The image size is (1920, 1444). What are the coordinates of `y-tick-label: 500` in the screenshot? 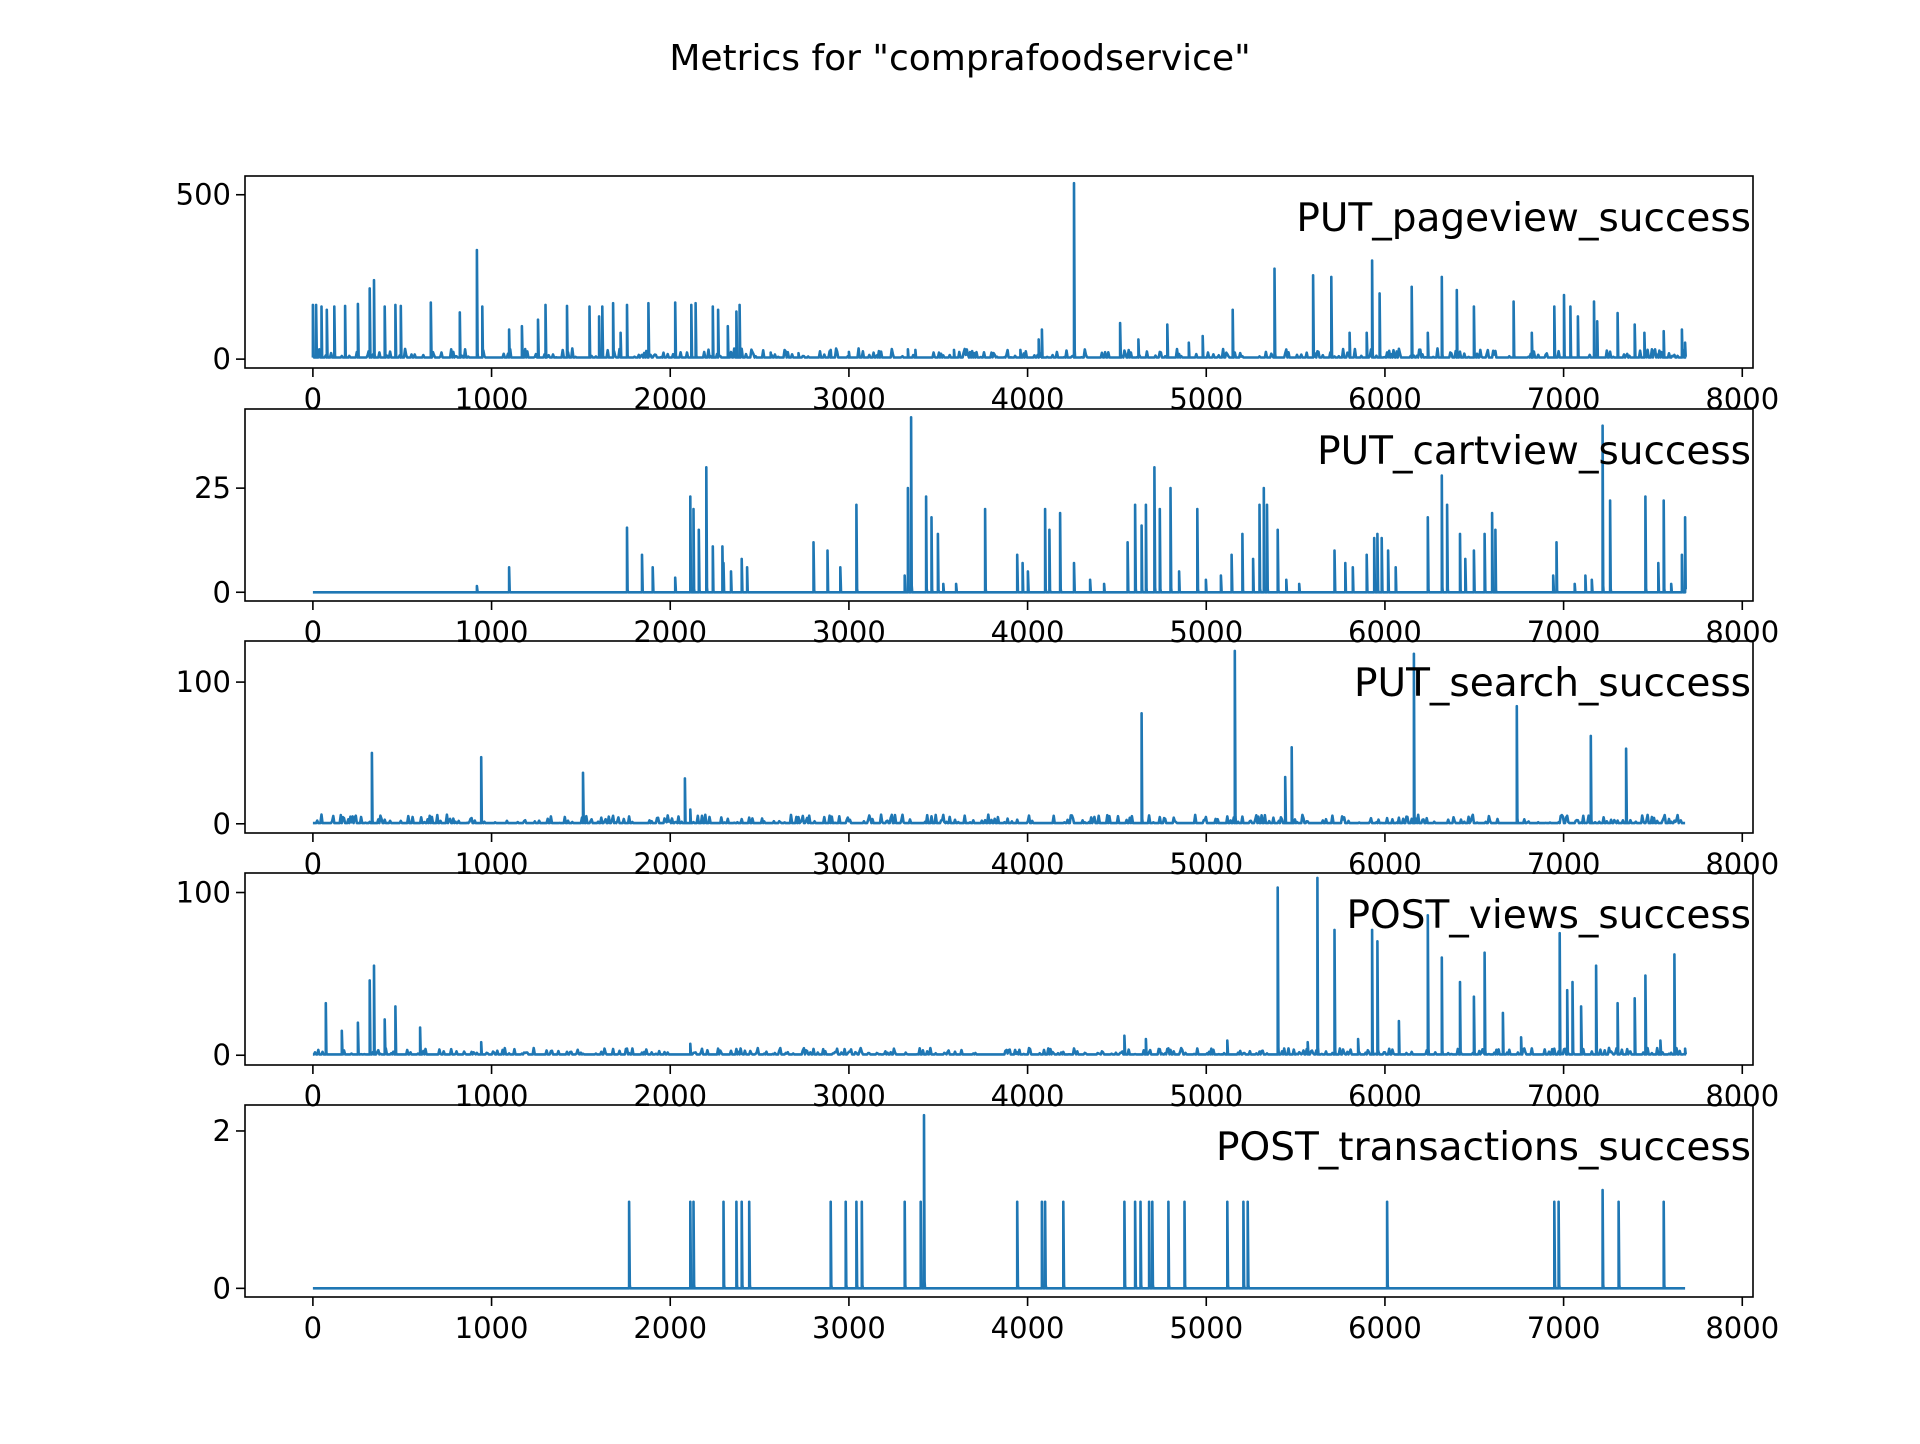 It's located at (203, 195).